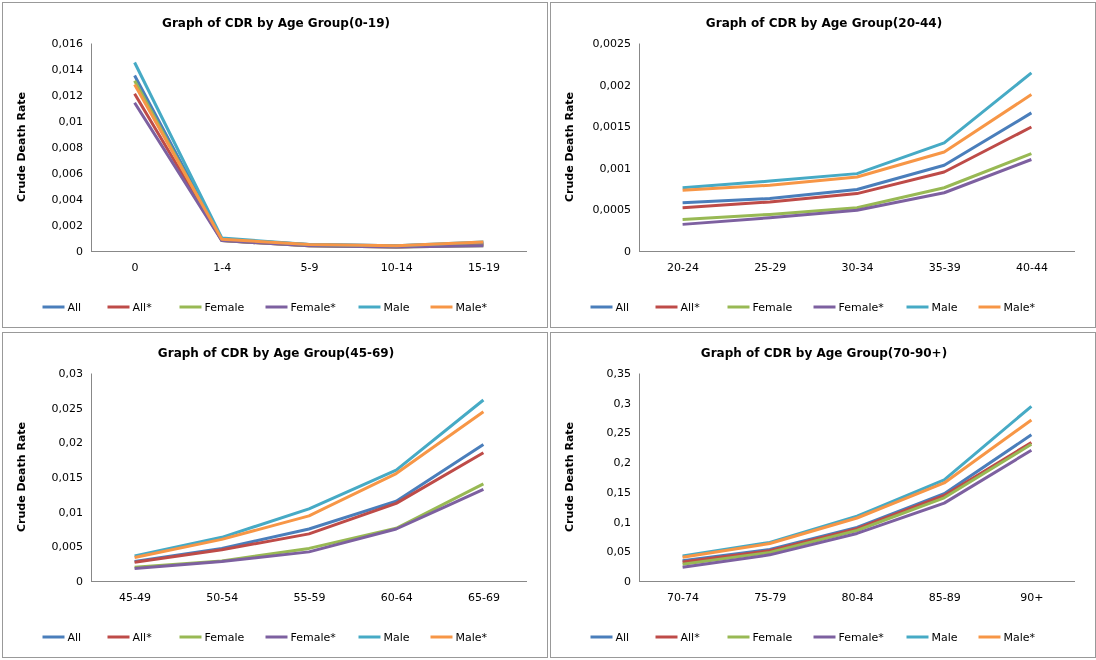  Describe the element at coordinates (396, 267) in the screenshot. I see `x-tick-label: 10-14` at that location.